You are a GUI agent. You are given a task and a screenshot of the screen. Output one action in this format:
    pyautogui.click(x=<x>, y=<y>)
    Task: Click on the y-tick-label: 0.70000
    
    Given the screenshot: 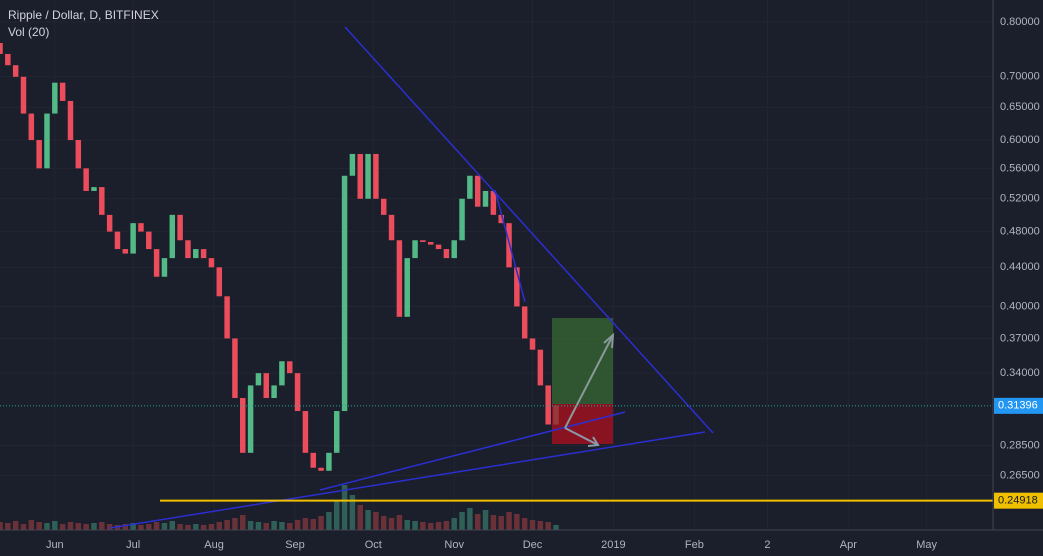 What is the action you would take?
    pyautogui.click(x=1020, y=77)
    